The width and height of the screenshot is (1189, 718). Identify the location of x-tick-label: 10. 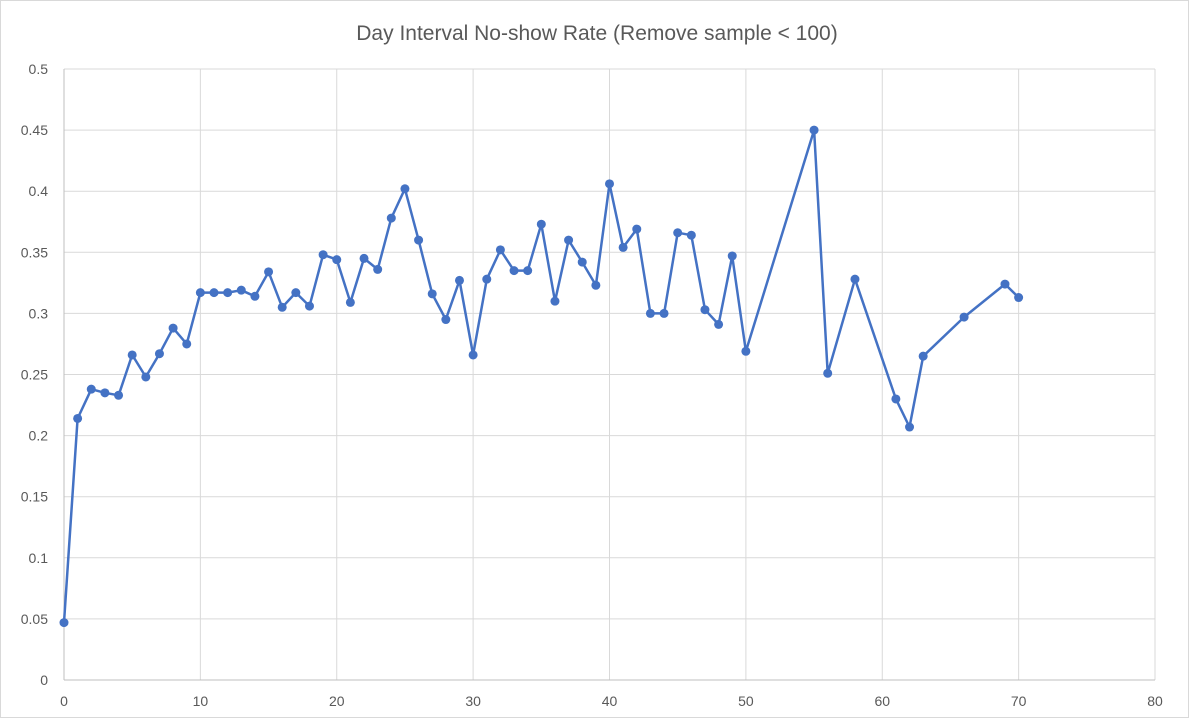
(201, 701).